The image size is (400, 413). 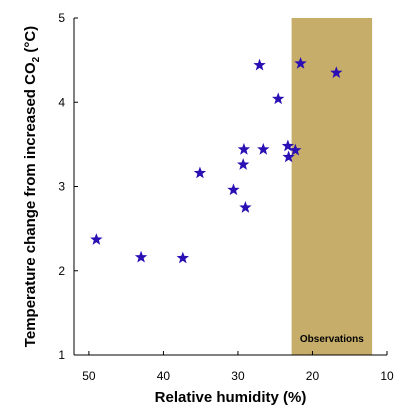 I want to click on y-tick-label: 4, so click(x=61, y=102).